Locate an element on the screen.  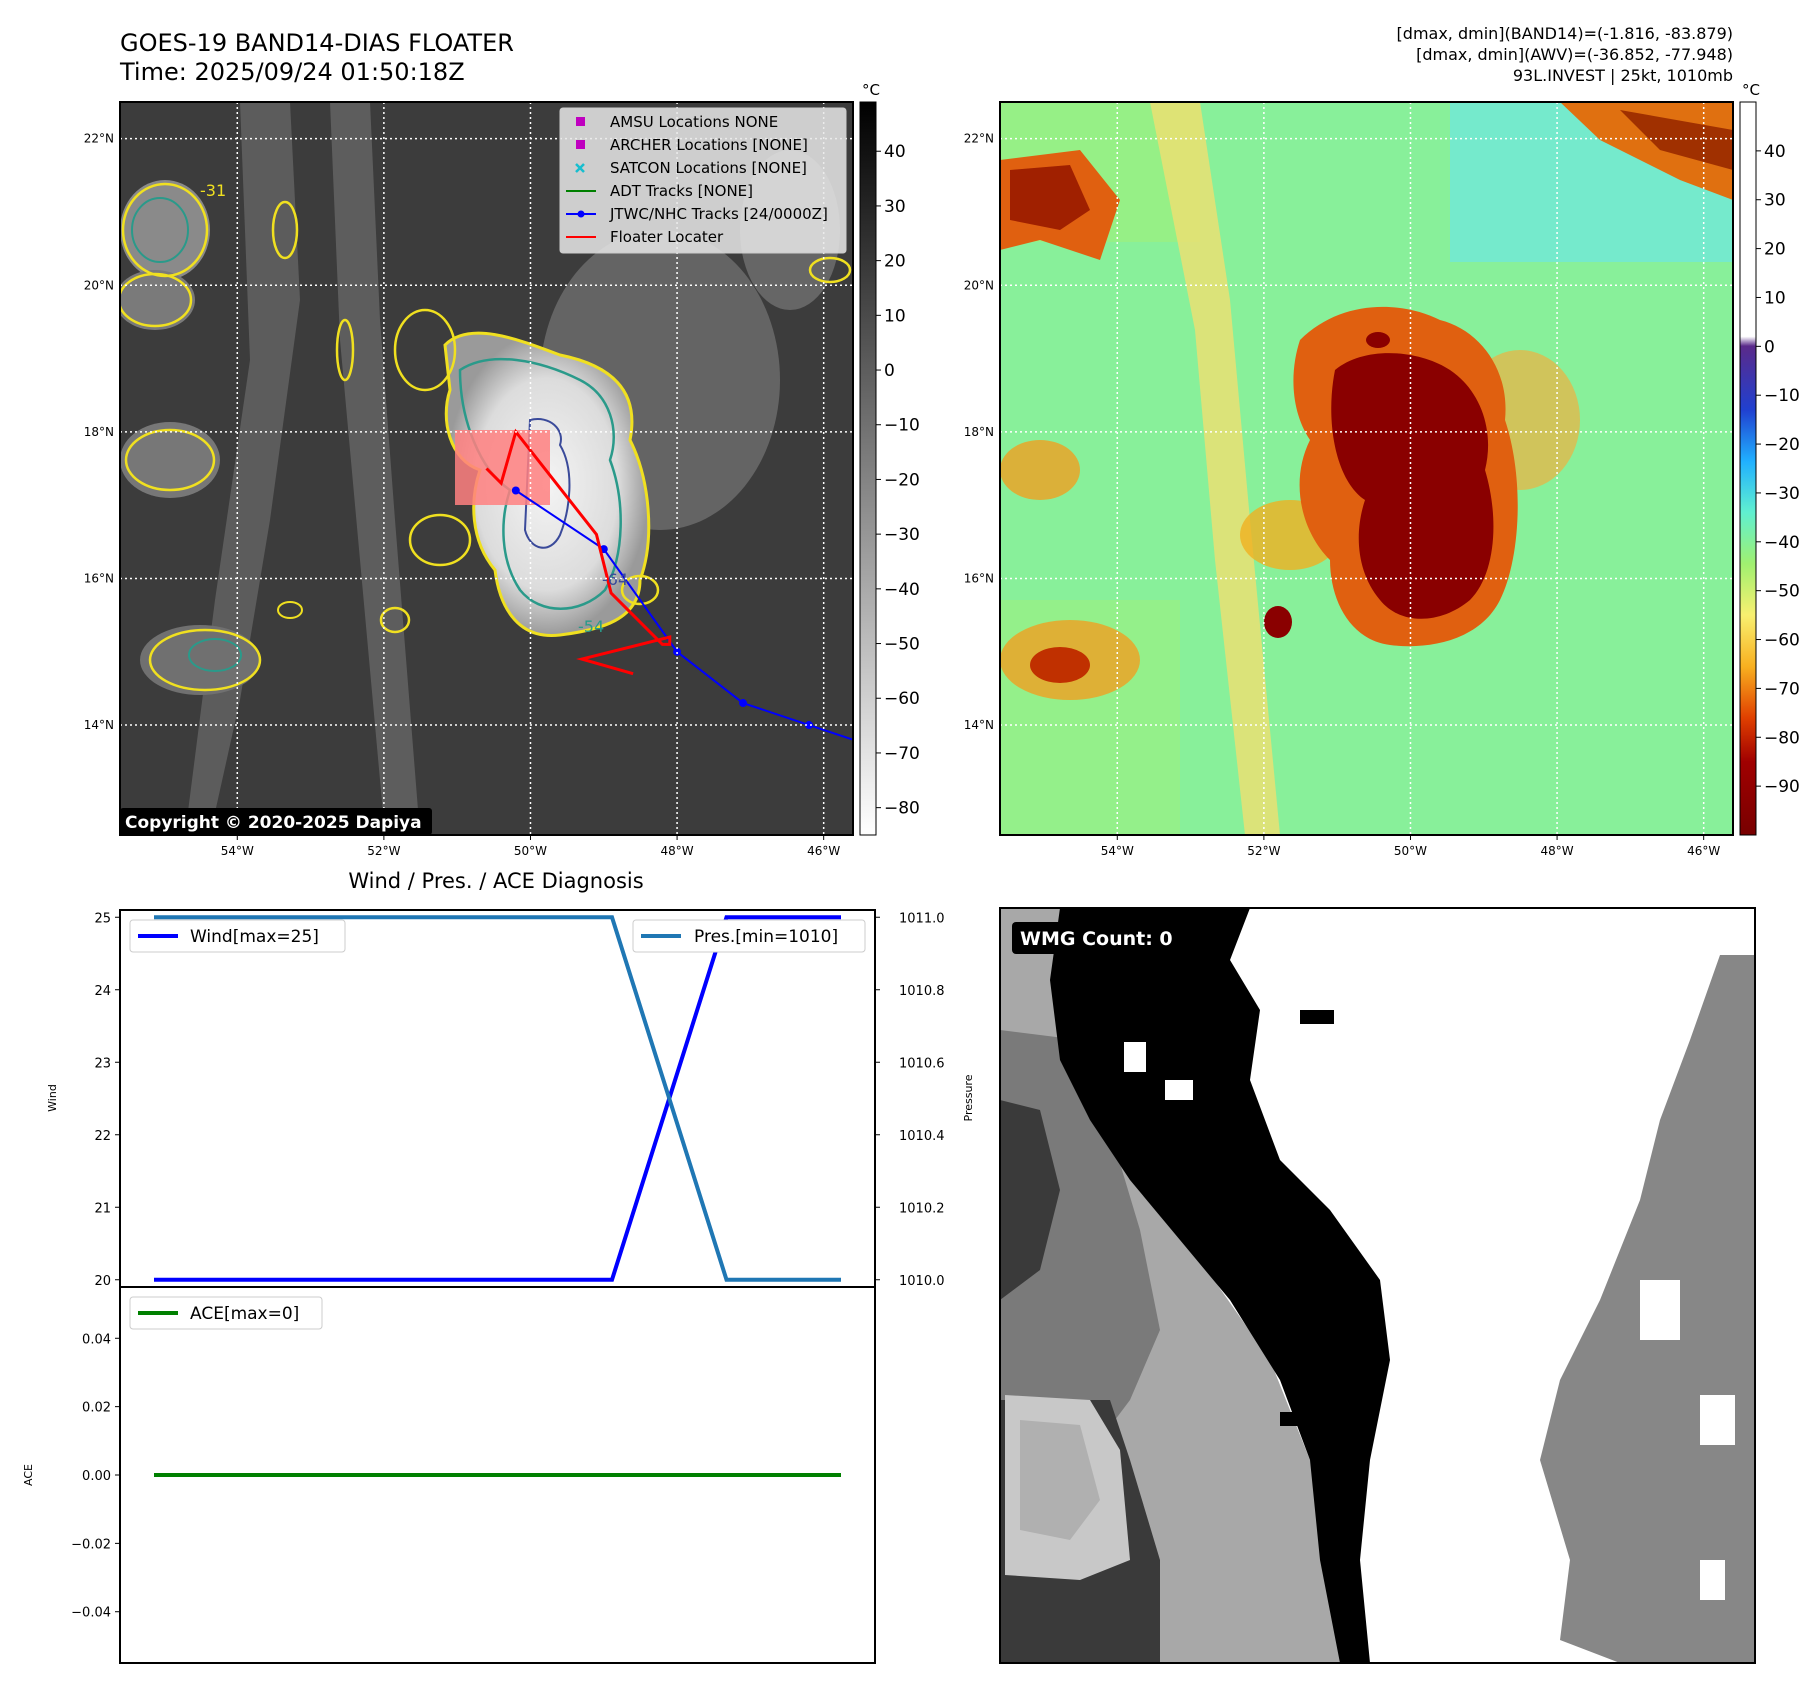
jtwc-track-line is located at coordinates (684, 615).